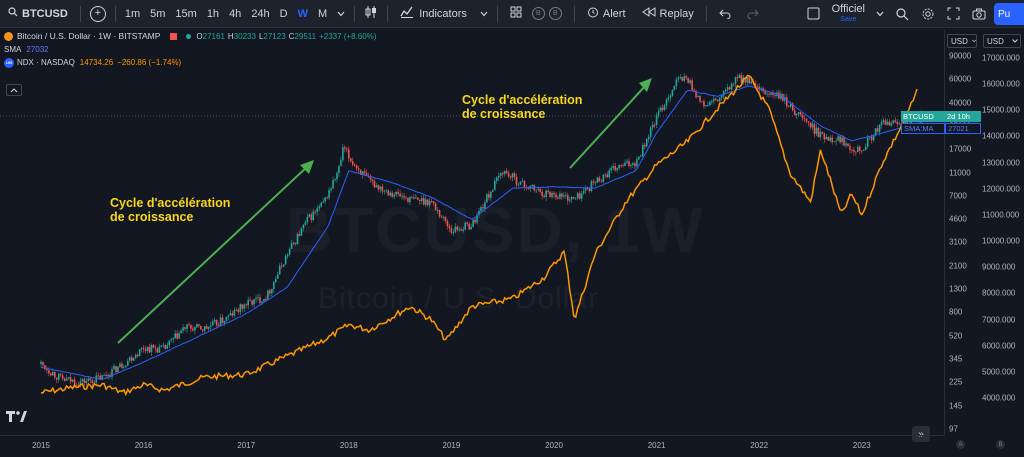 This screenshot has width=1024, height=457. What do you see at coordinates (960, 444) in the screenshot?
I see `auto-scale-button: A` at bounding box center [960, 444].